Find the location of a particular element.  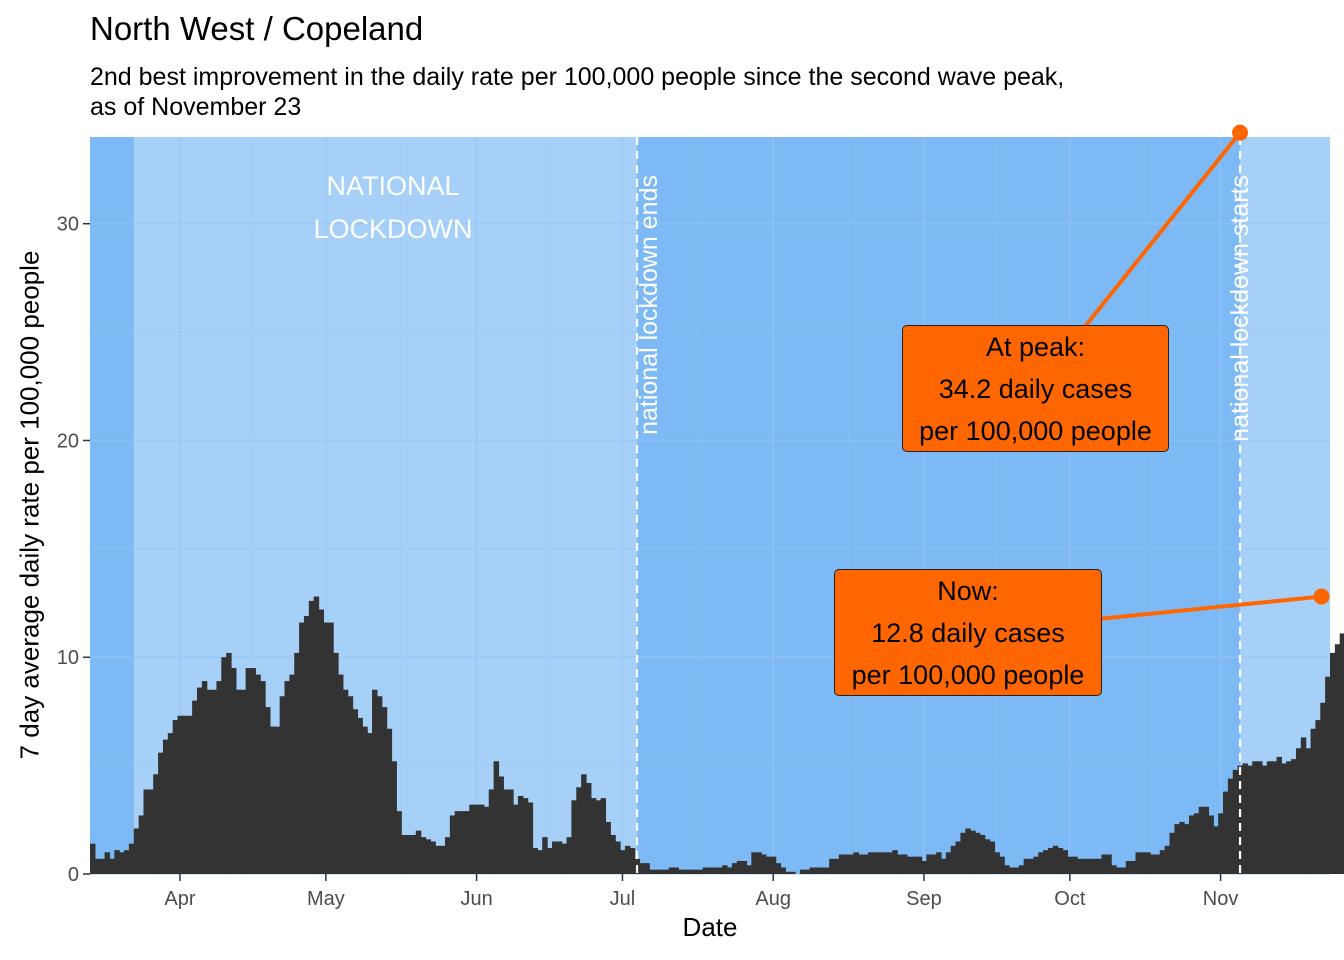

x-tick-label: Sep is located at coordinates (924, 899).